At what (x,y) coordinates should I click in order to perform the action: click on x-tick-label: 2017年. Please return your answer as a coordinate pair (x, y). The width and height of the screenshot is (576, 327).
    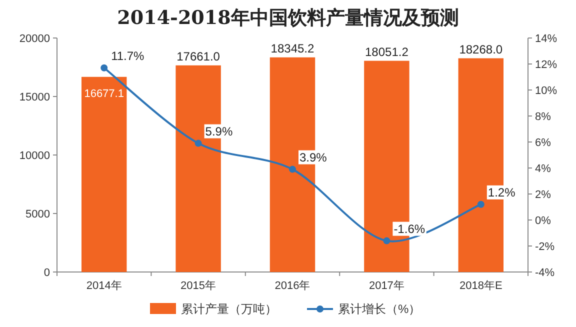
    Looking at the image, I should click on (386, 286).